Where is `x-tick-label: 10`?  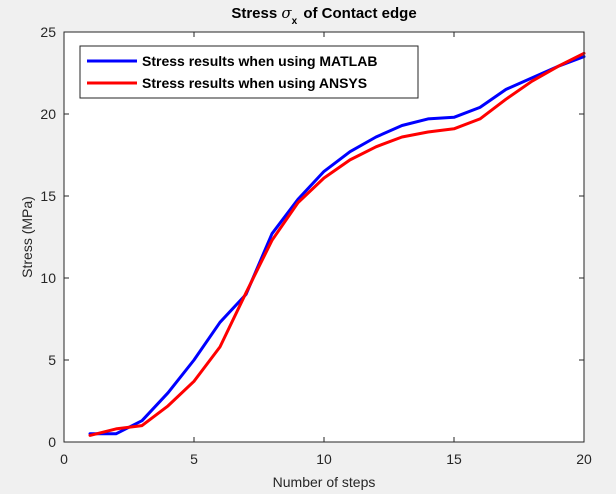
x-tick-label: 10 is located at coordinates (324, 459).